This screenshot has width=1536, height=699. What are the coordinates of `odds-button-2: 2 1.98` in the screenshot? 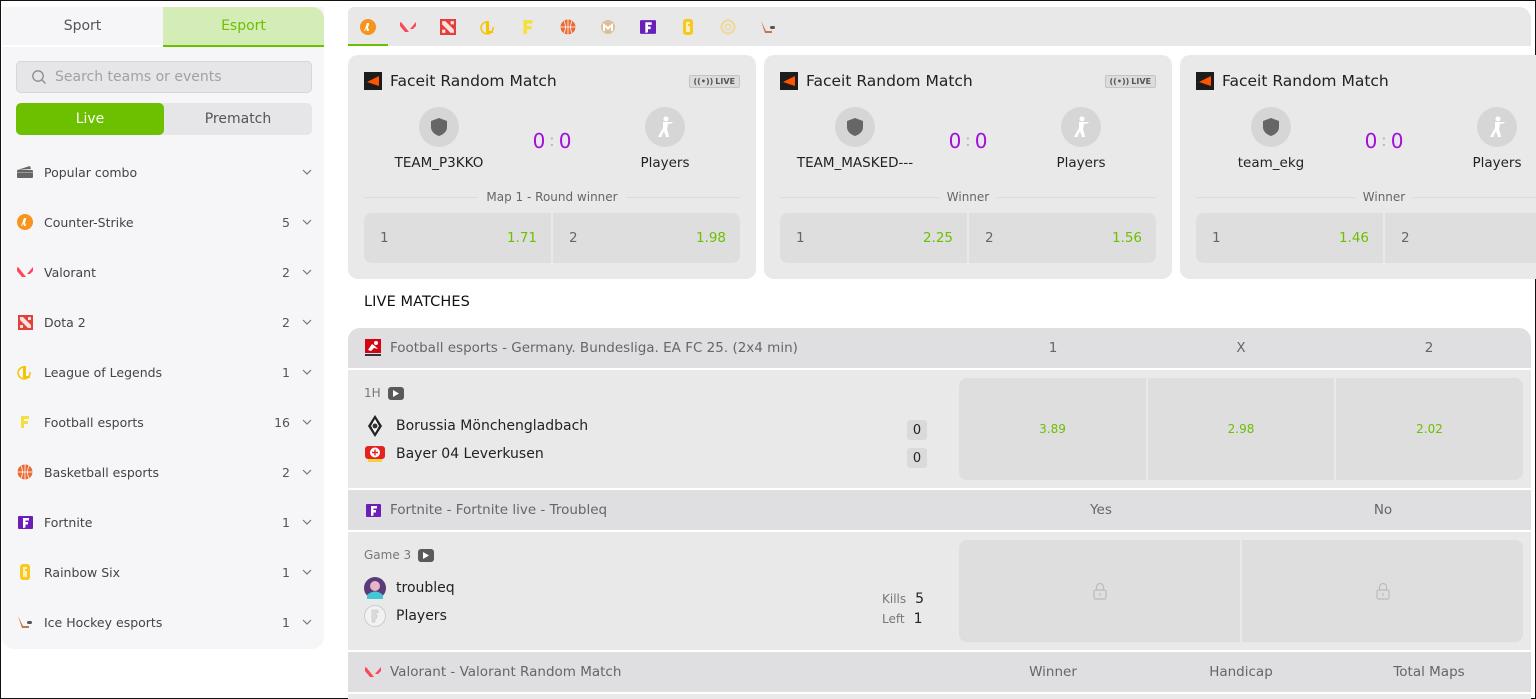 It's located at (646, 238).